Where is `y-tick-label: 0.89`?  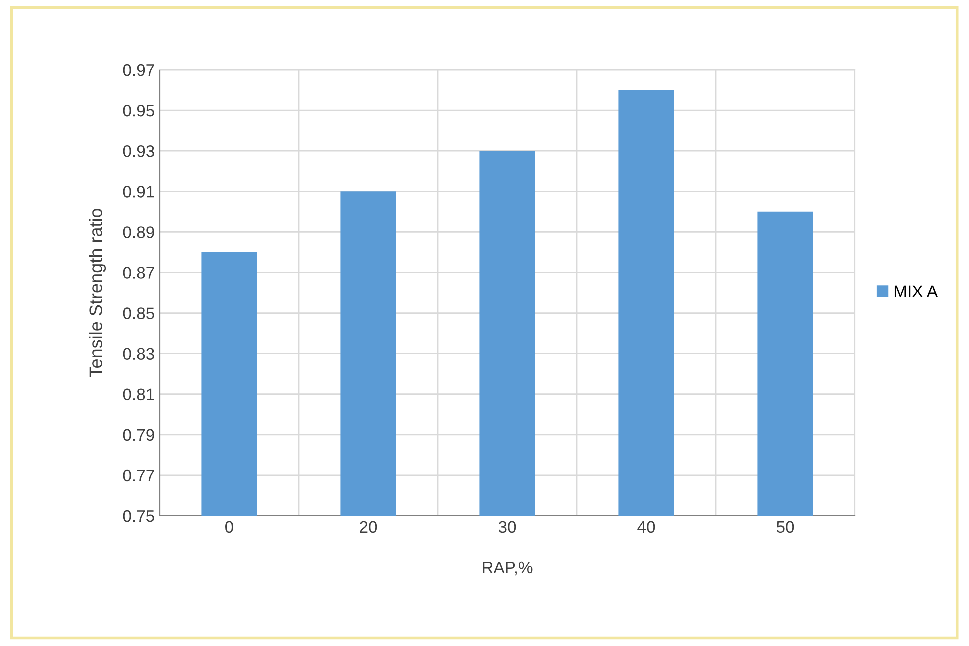 y-tick-label: 0.89 is located at coordinates (138, 232).